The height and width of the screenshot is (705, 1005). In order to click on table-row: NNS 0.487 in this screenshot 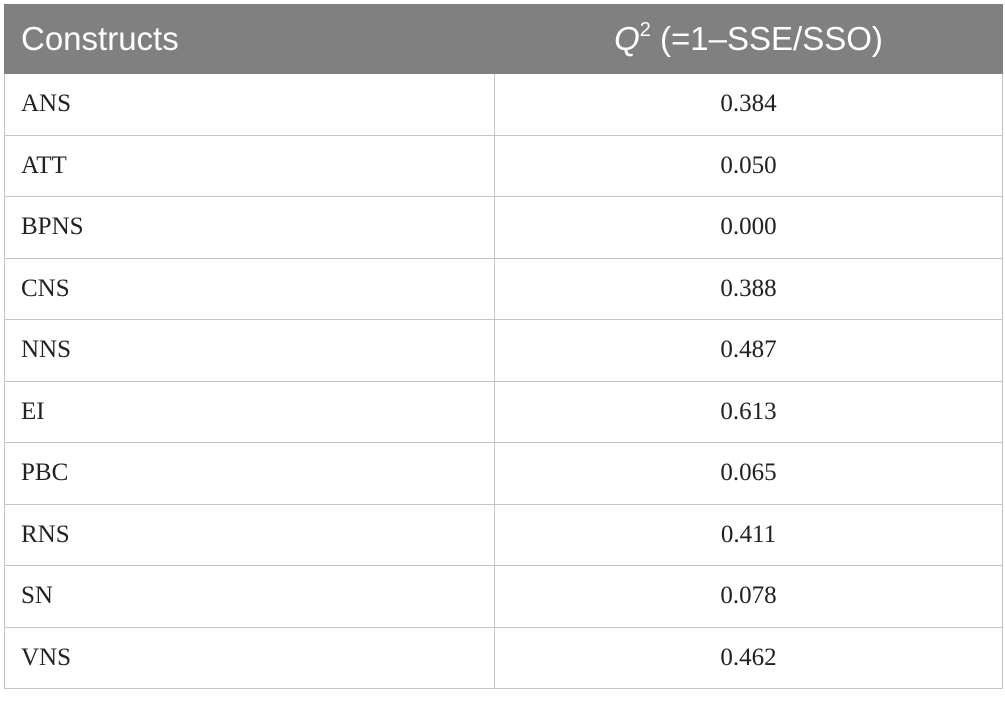, I will do `click(503, 350)`.